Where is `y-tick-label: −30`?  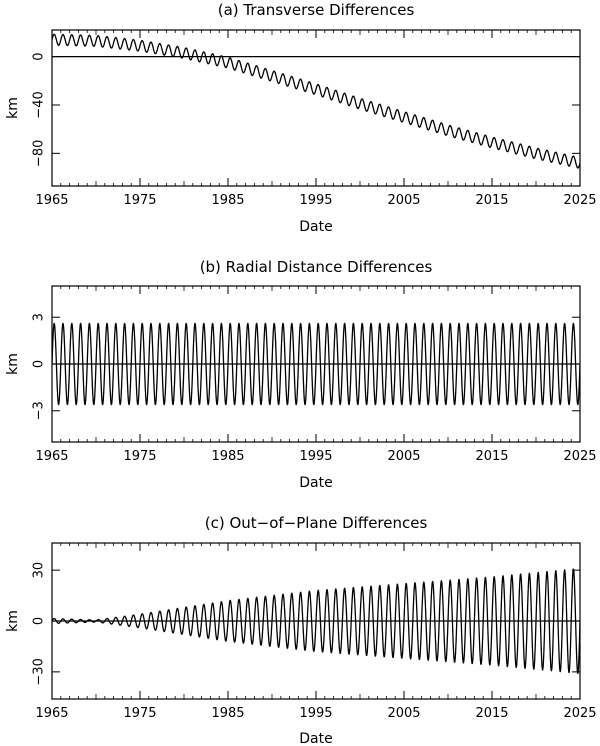
y-tick-label: −30 is located at coordinates (39, 671).